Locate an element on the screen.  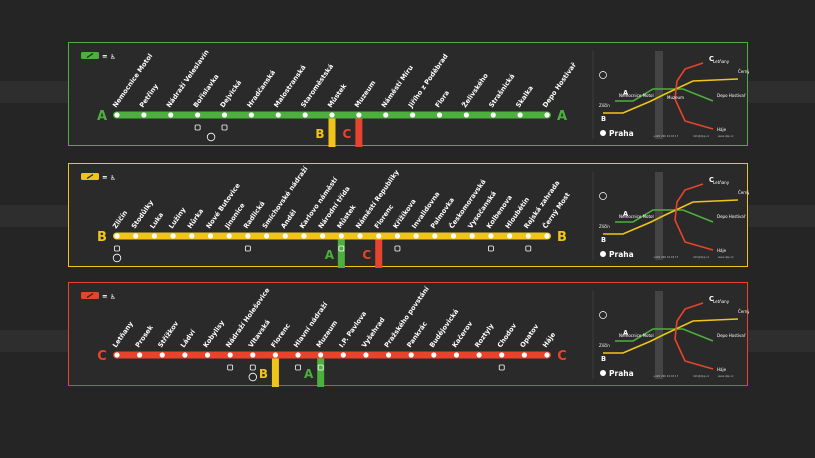
station-label: Lužiny is located at coordinates (177, 217).